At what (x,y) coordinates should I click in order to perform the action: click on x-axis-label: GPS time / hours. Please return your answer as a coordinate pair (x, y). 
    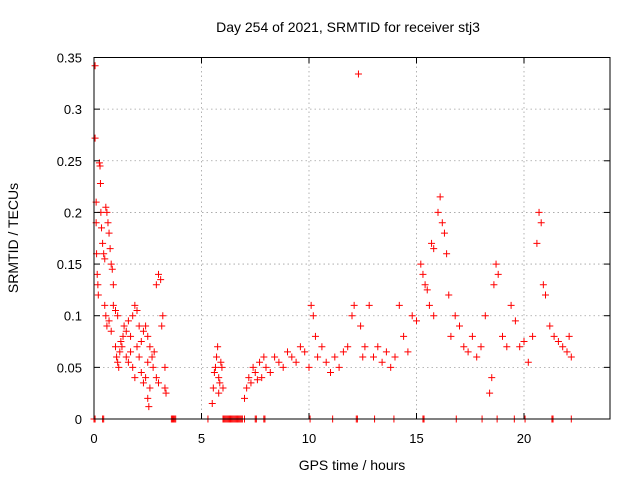
    Looking at the image, I should click on (352, 465).